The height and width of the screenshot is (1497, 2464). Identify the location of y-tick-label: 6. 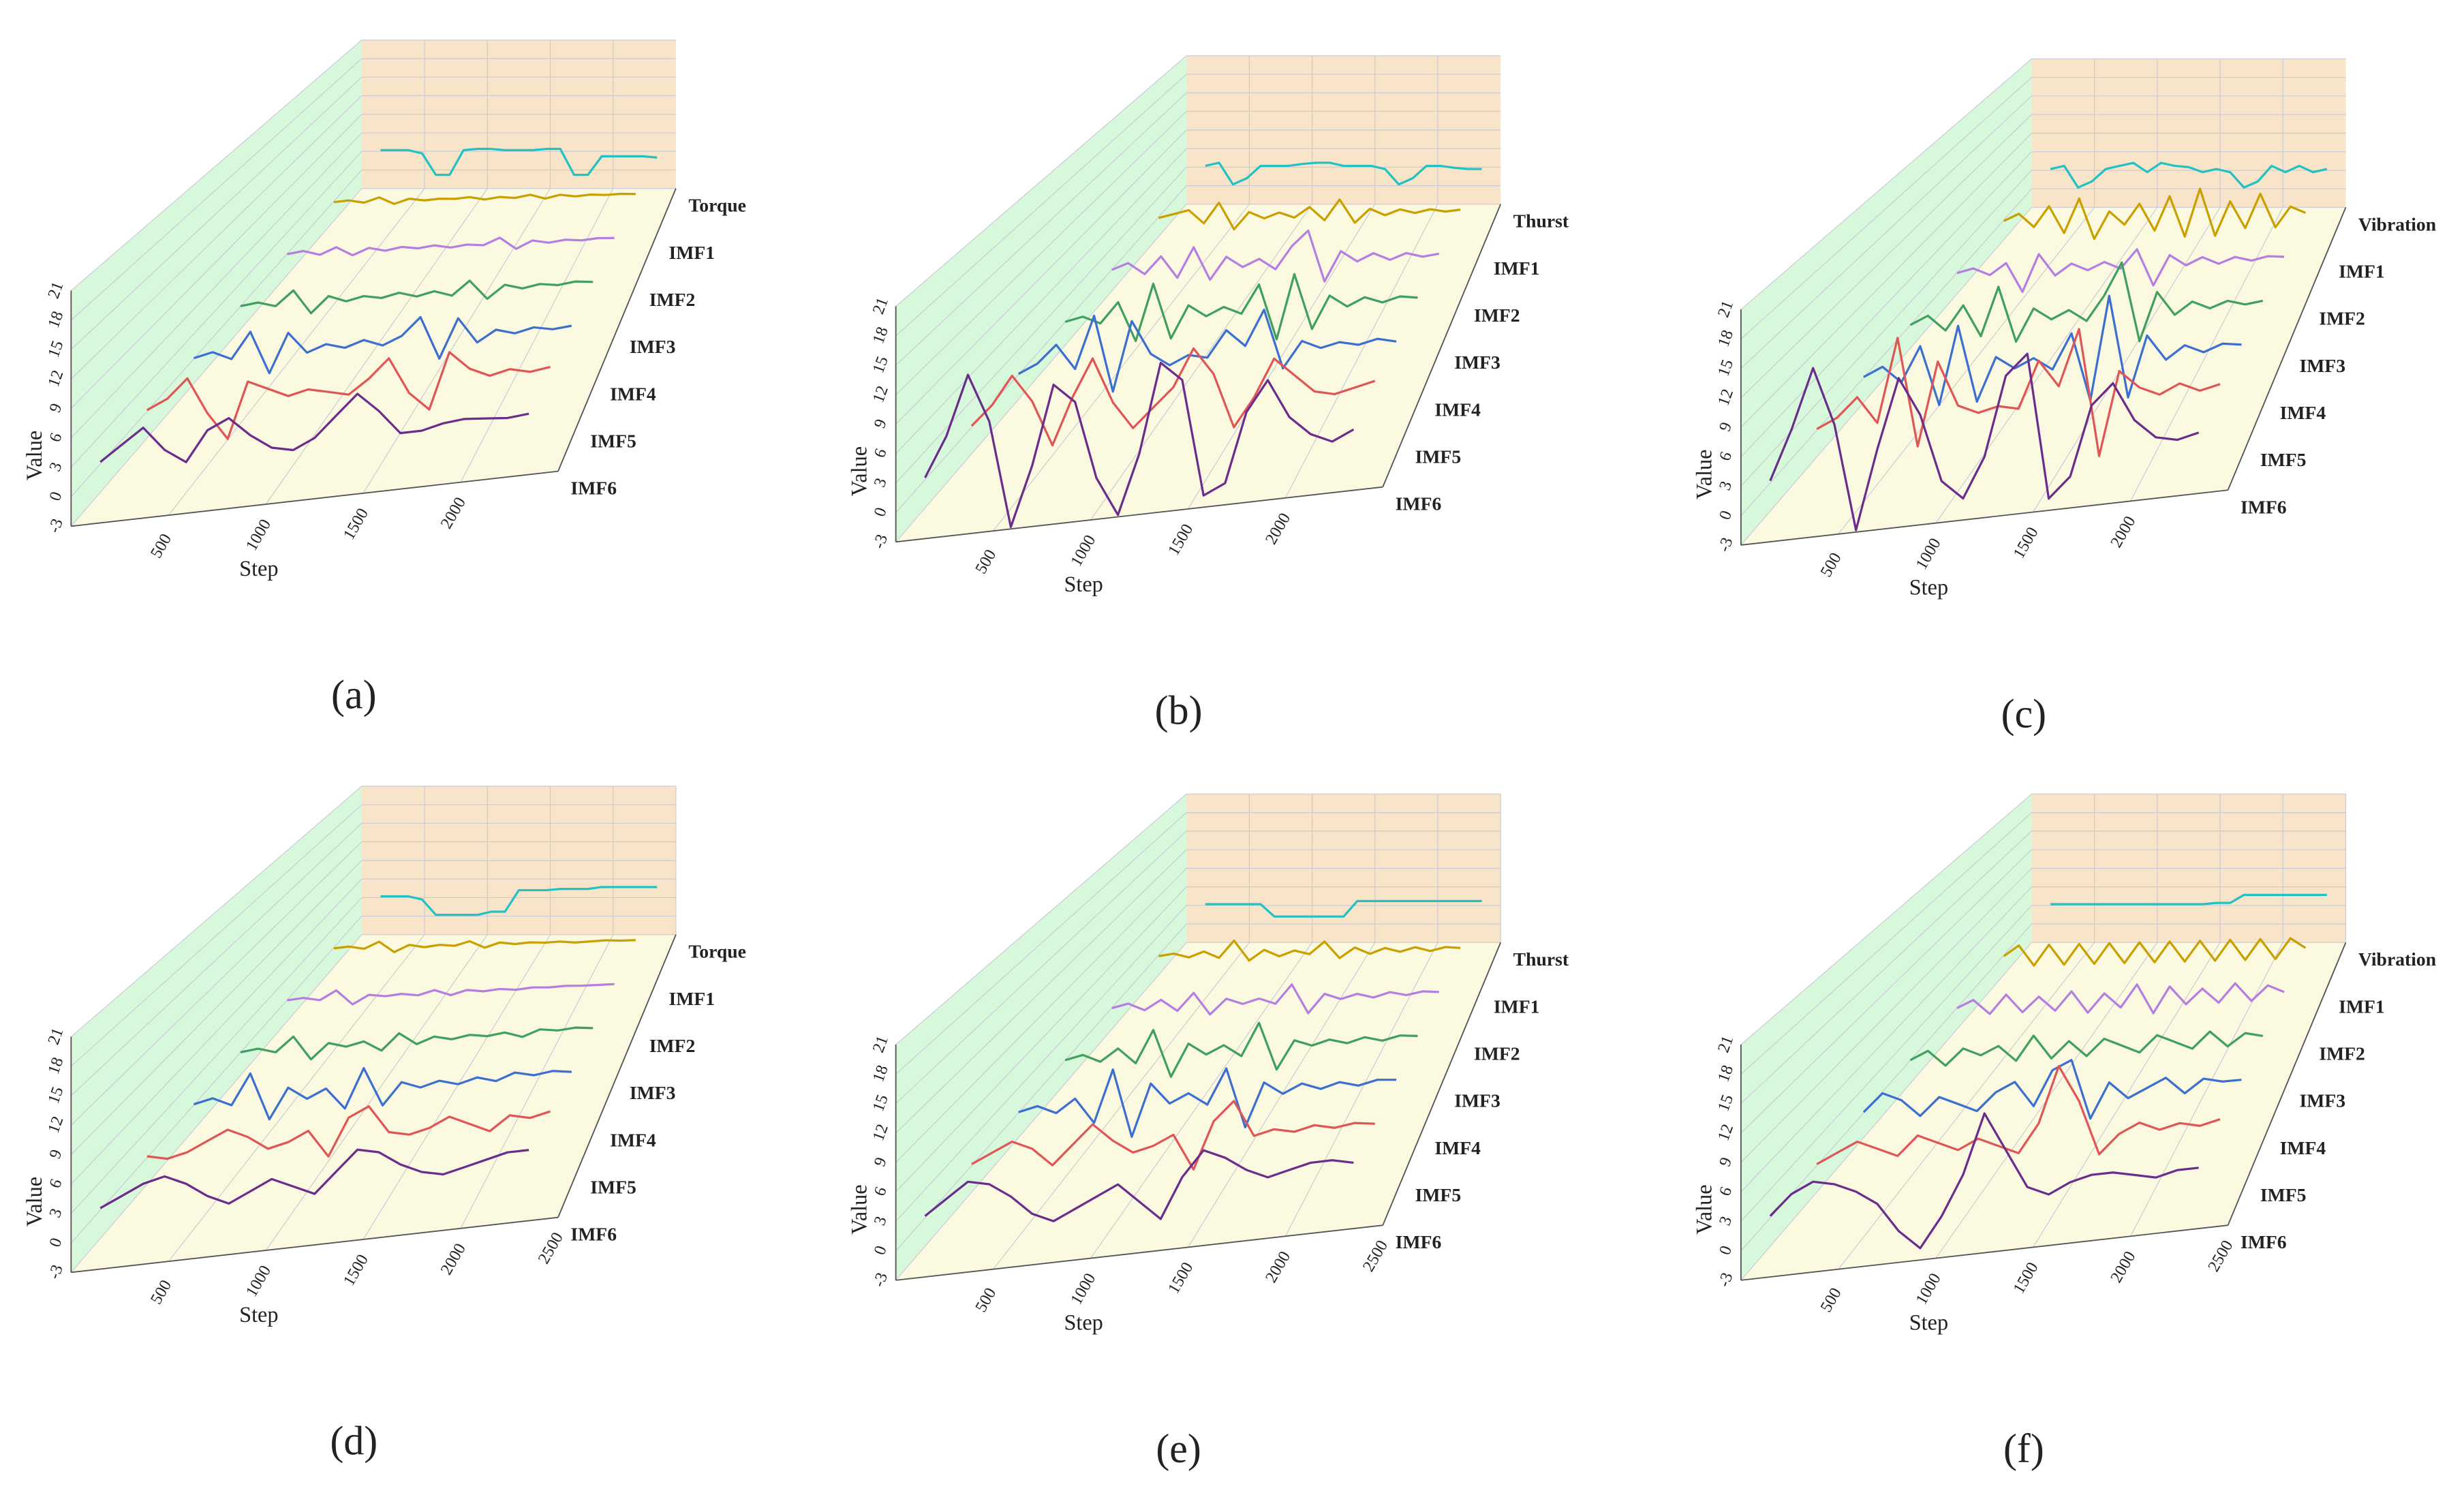
(56, 1184).